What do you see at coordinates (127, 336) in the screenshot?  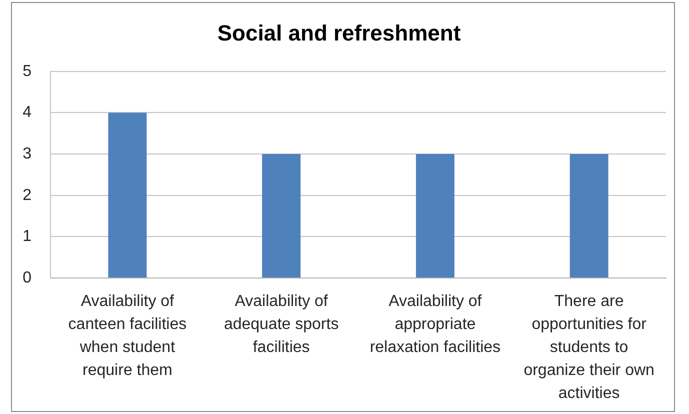 I see `x-tick-label: Availability of canteen facilities when student require them` at bounding box center [127, 336].